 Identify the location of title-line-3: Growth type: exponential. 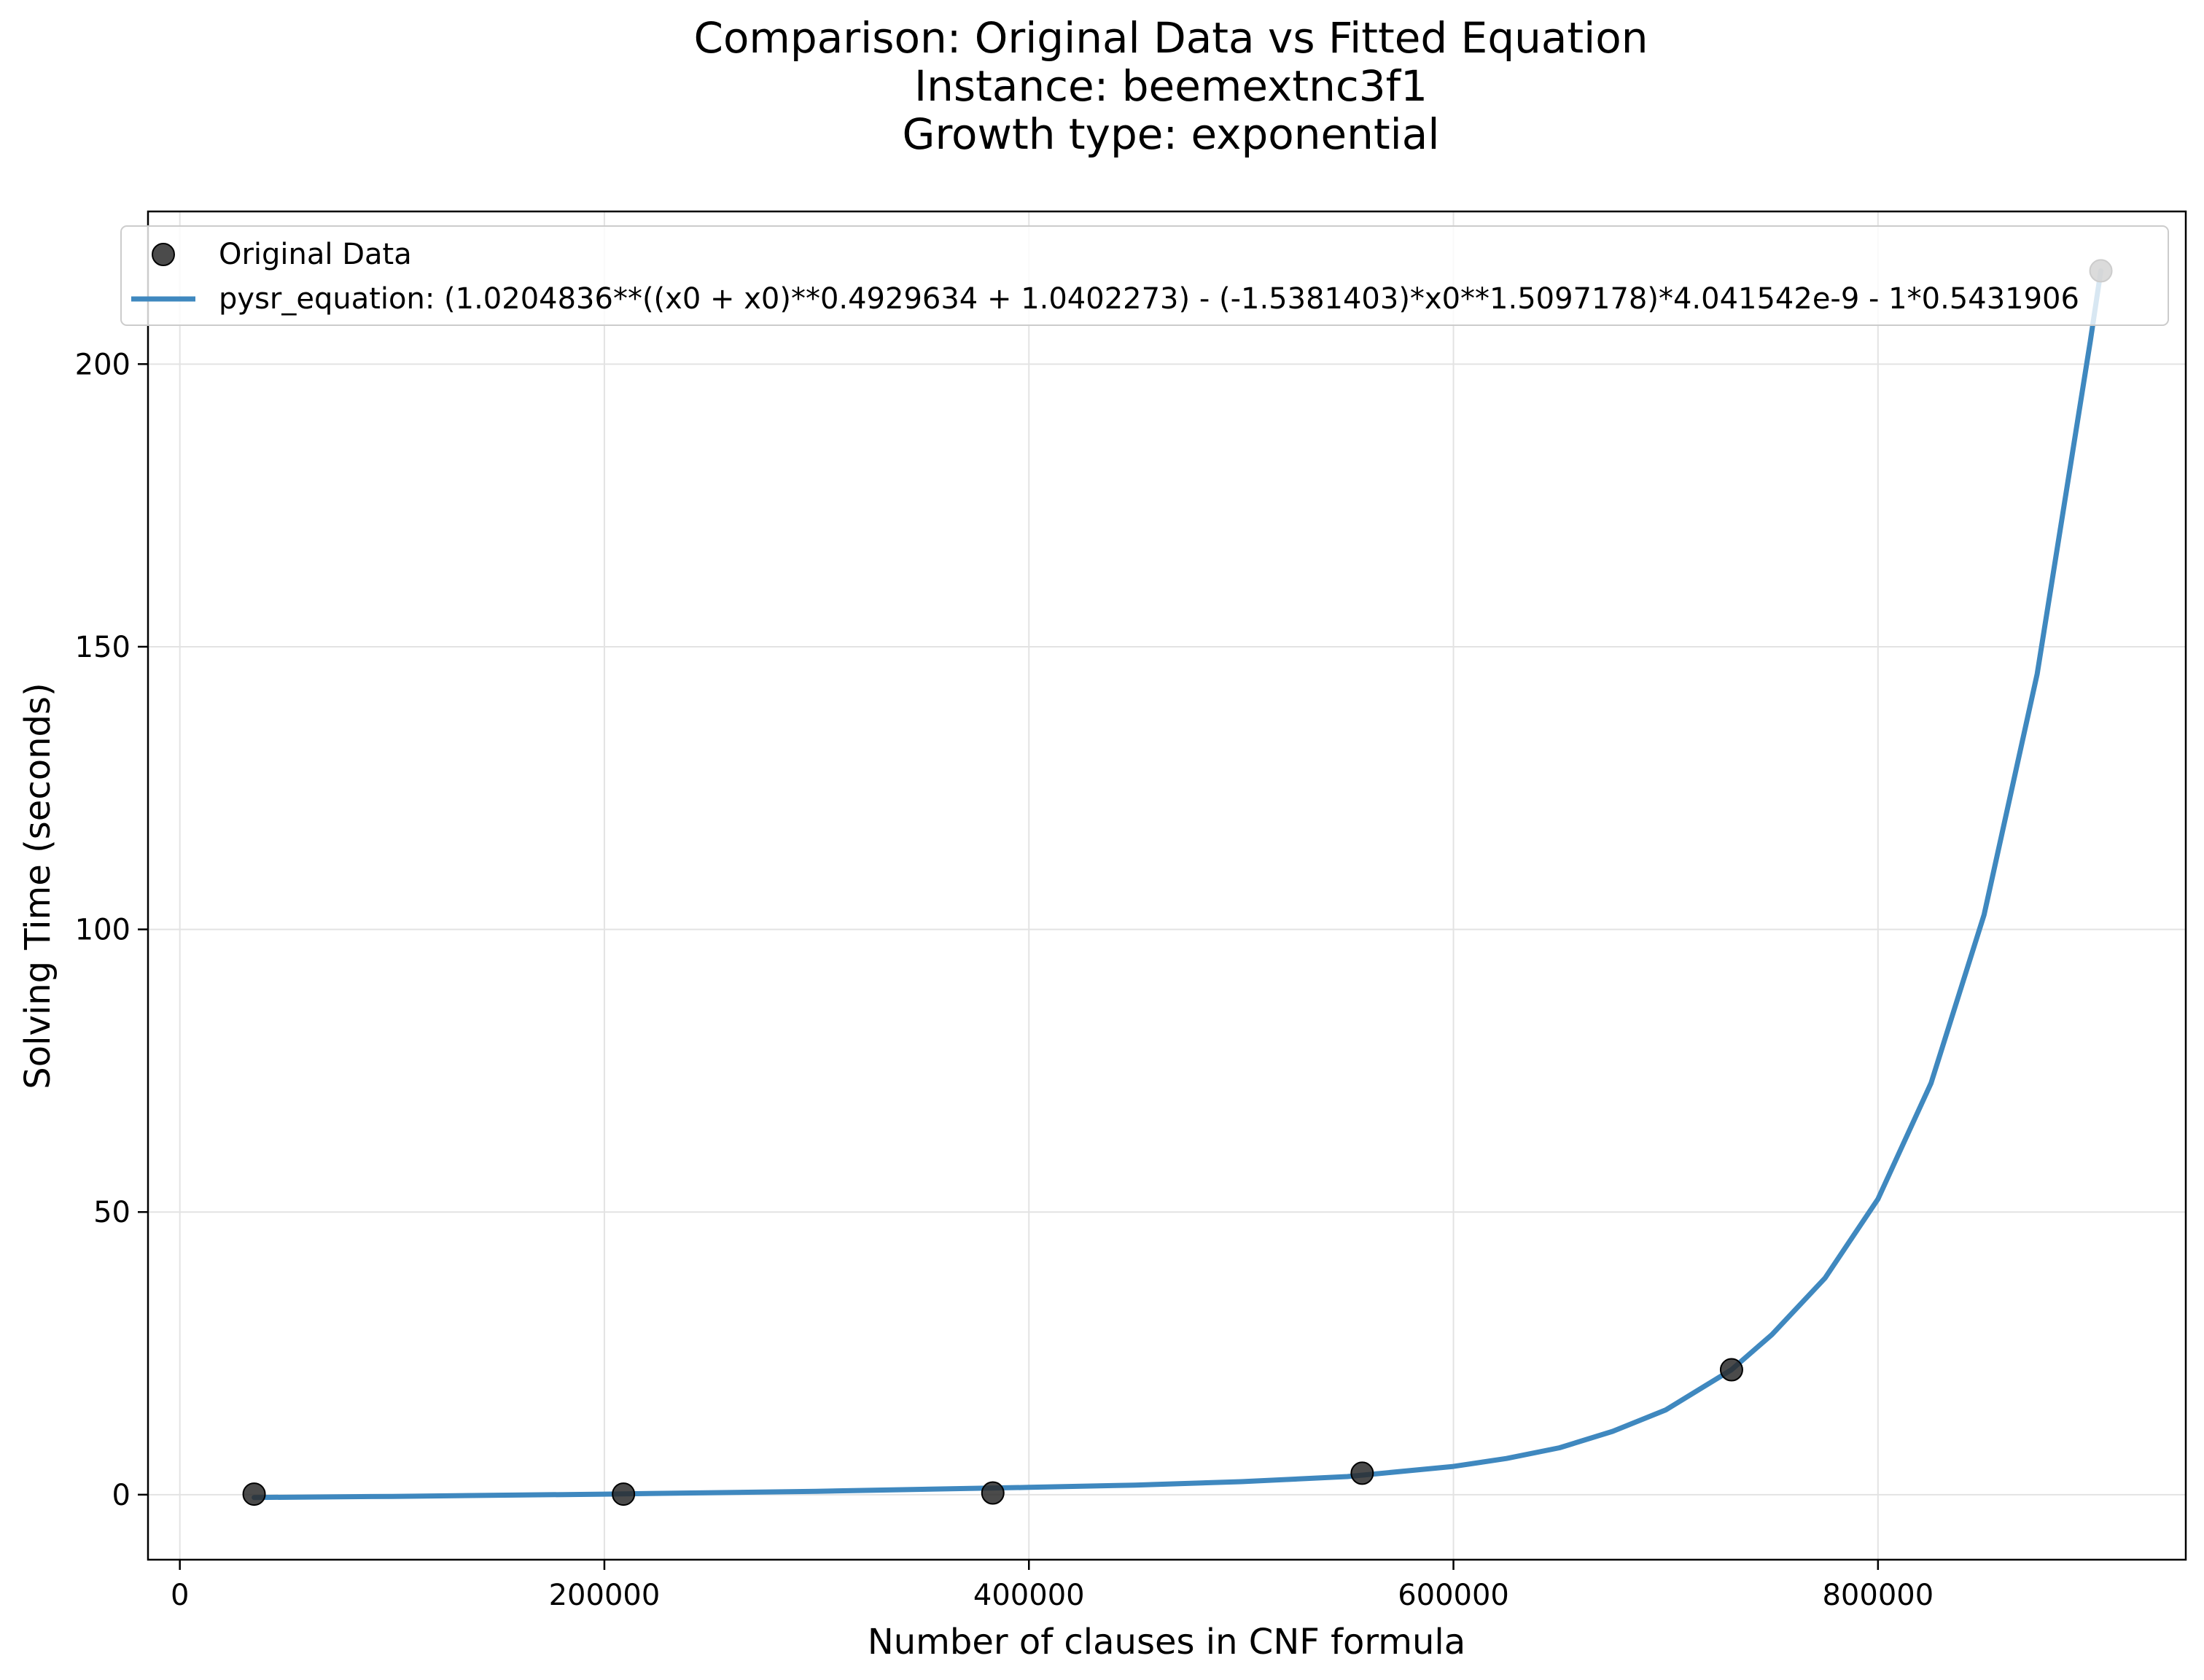
(1171, 134).